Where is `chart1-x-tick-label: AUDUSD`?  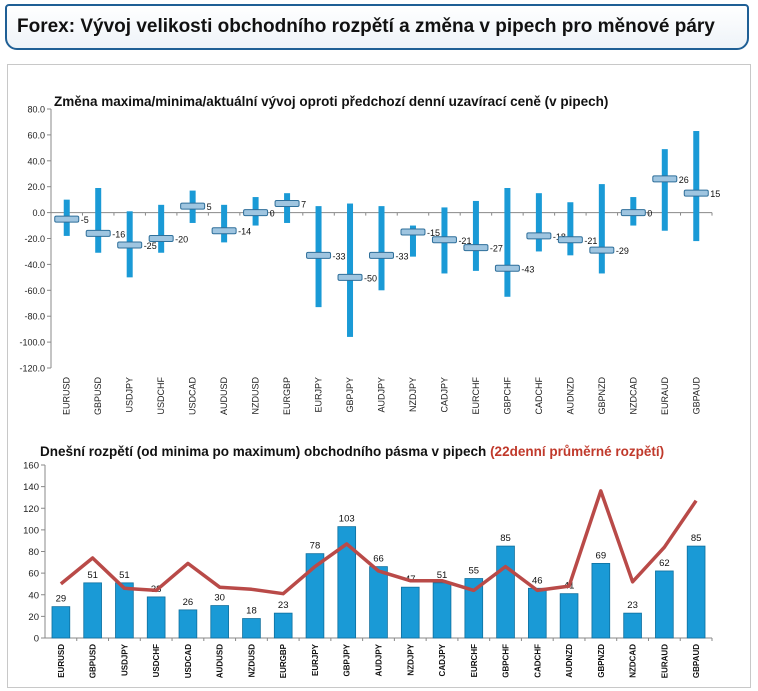 chart1-x-tick-label: AUDUSD is located at coordinates (224, 396).